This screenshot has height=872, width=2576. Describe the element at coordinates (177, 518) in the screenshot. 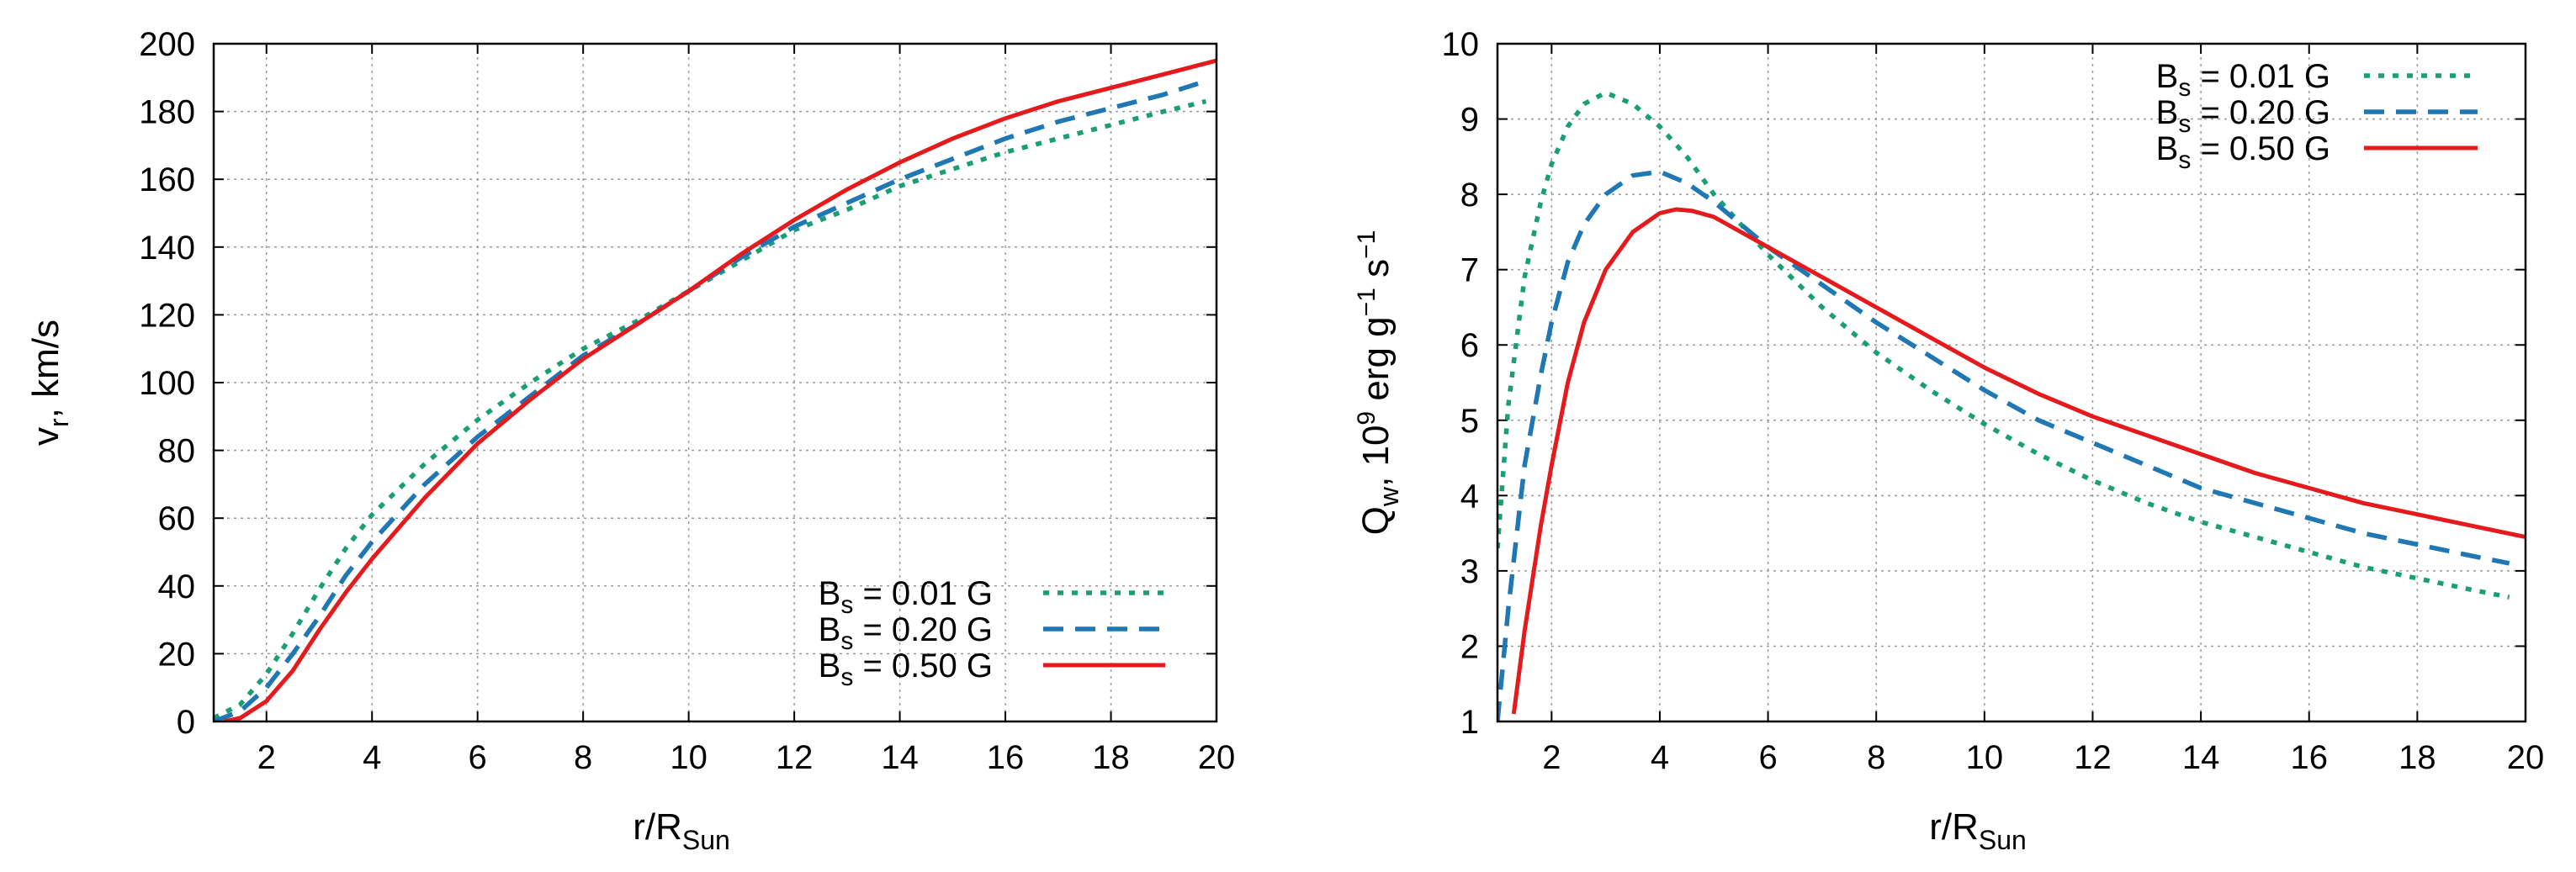

I see `y-tick-label: 60` at that location.